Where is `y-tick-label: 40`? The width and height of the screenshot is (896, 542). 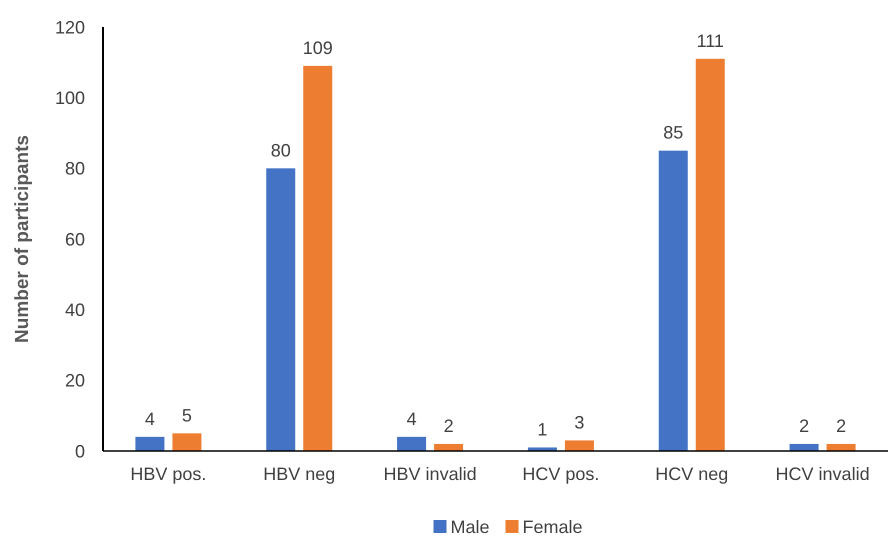 y-tick-label: 40 is located at coordinates (74, 310).